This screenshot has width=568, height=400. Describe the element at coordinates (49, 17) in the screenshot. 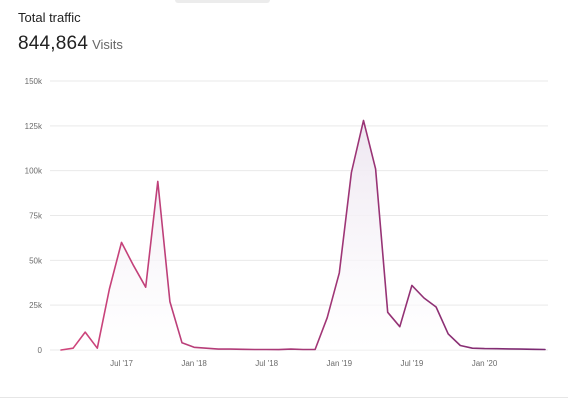

I see `card-title: Total traffic` at that location.